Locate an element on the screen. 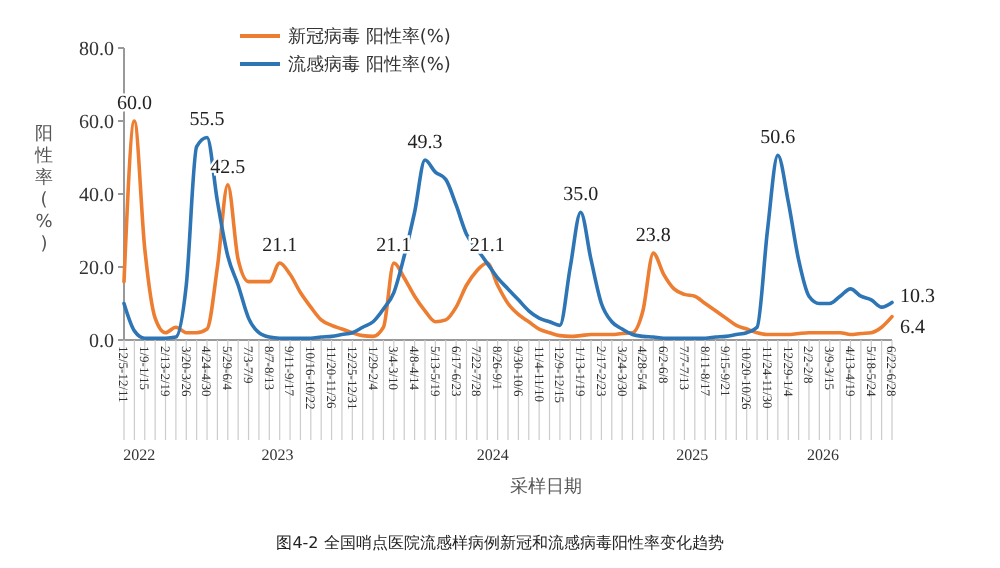 This screenshot has width=1000, height=568. text: 图4-2 全国哨点医院流感样病例新冠和流感病毒阳性率变化趋势 is located at coordinates (500, 543).